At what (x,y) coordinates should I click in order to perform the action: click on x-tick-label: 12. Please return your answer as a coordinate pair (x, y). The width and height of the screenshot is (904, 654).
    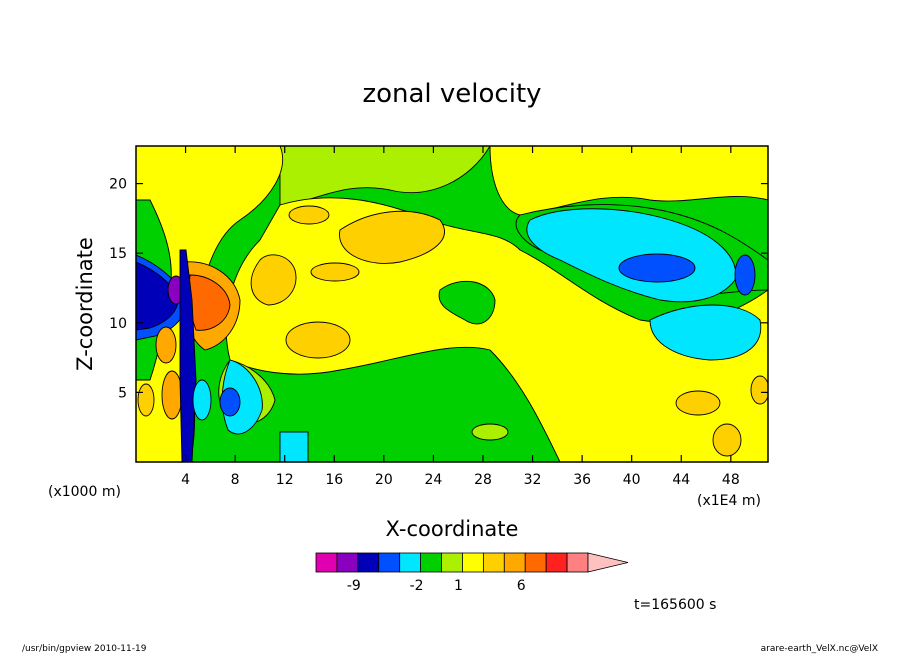
    Looking at the image, I should click on (285, 480).